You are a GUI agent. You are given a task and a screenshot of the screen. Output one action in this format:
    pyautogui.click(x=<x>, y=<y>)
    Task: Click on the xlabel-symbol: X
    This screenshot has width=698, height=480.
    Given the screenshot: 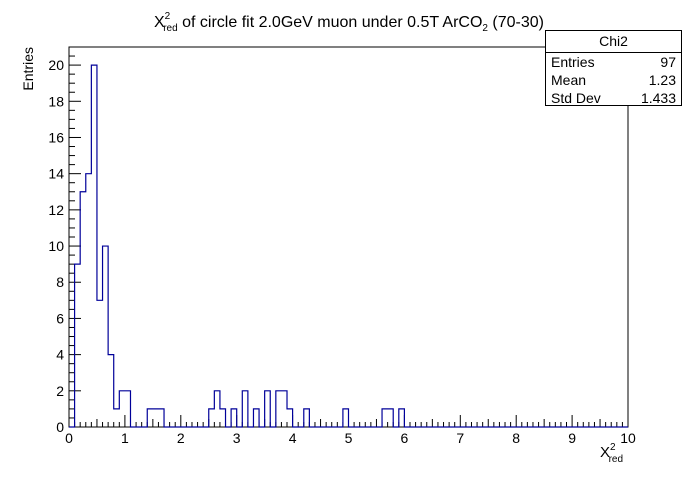 What is the action you would take?
    pyautogui.click(x=605, y=452)
    